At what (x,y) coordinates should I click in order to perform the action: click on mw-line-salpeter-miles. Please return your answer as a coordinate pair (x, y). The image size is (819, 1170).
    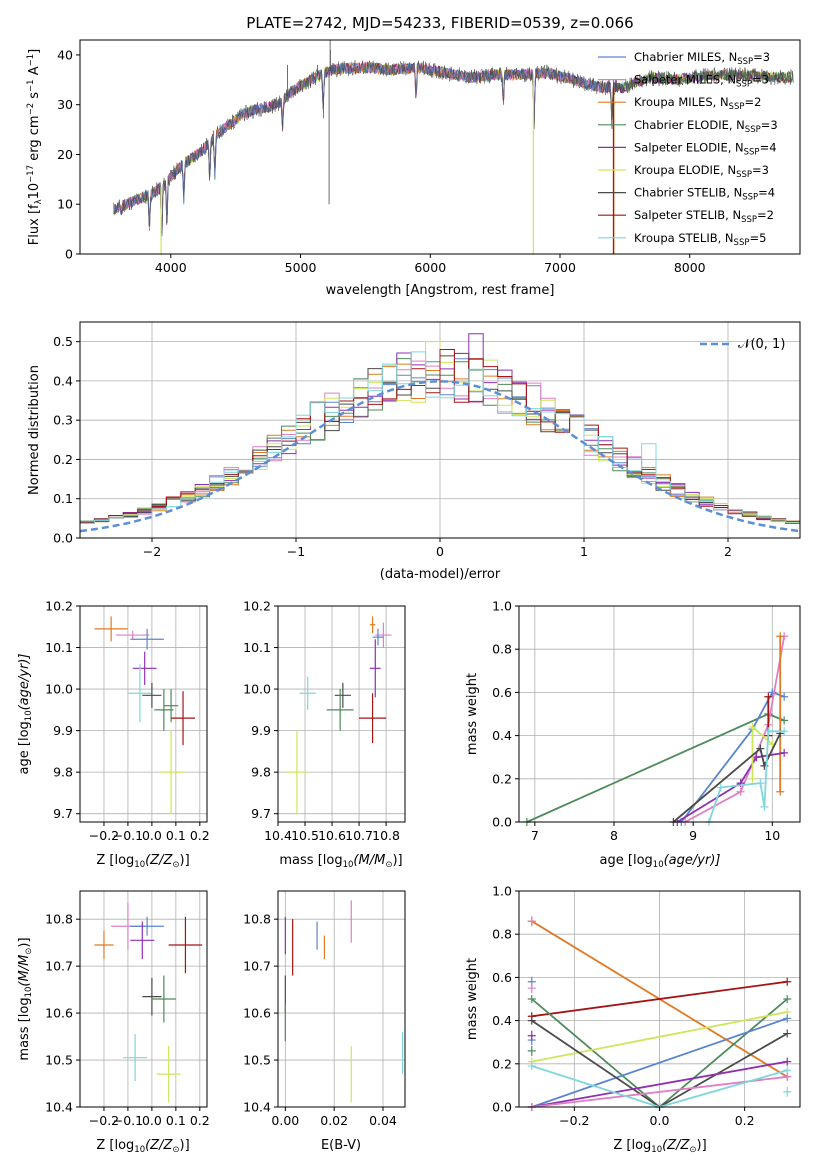
    Looking at the image, I should click on (735, 729).